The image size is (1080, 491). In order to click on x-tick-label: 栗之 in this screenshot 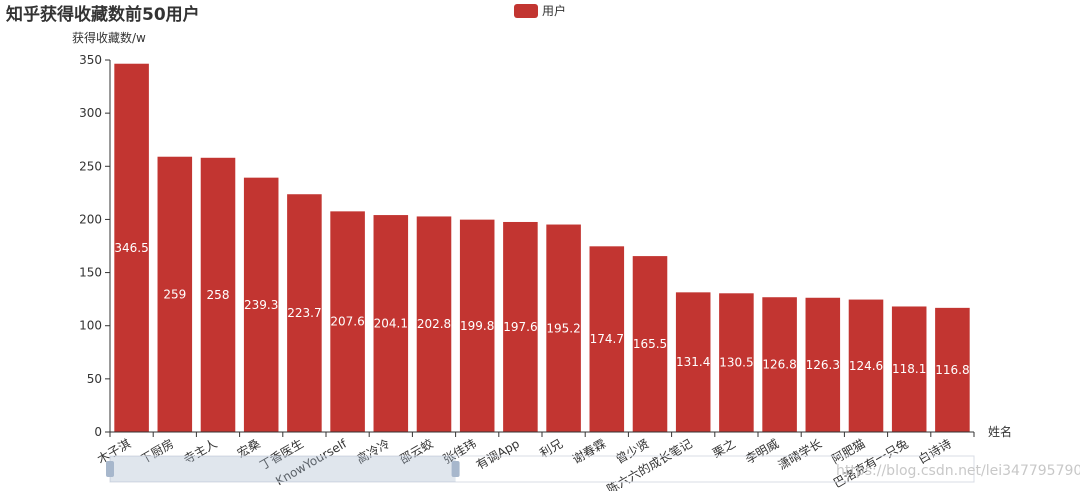, I will do `click(724, 448)`.